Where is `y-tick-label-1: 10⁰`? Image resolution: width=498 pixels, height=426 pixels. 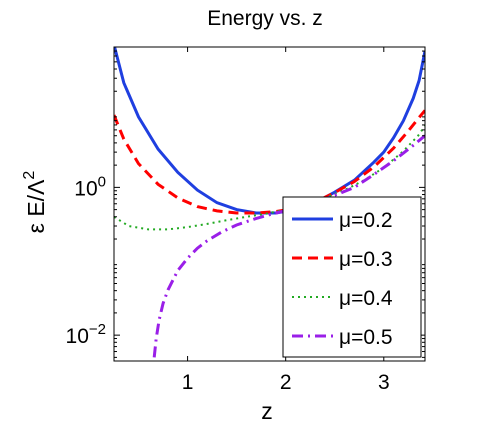
y-tick-label-1: 10⁰ is located at coordinates (90, 186).